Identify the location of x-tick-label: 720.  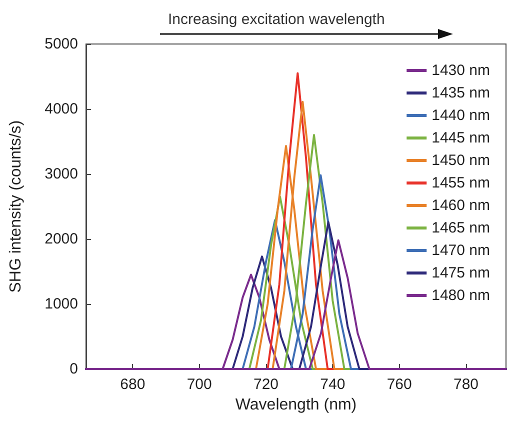
(266, 384).